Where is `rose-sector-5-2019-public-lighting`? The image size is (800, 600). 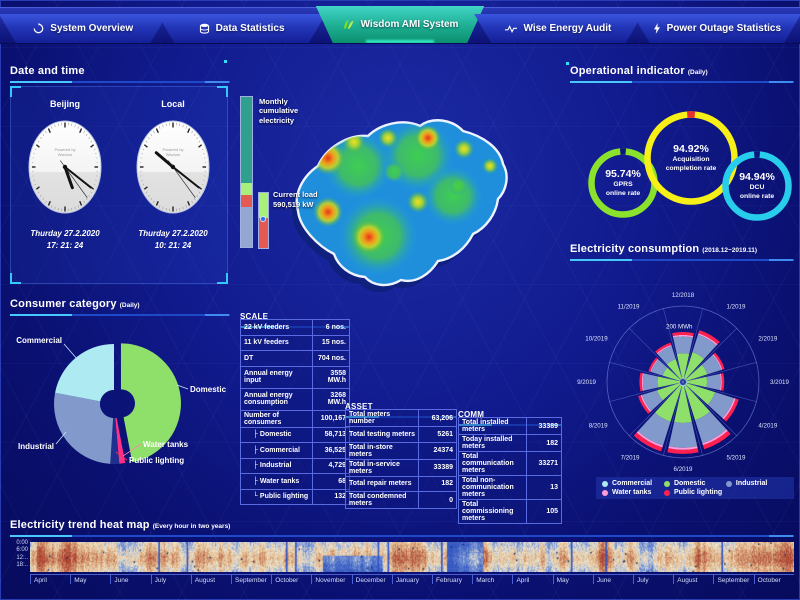
rose-sector-5-2019-public-lighting is located at coordinates (716, 440).